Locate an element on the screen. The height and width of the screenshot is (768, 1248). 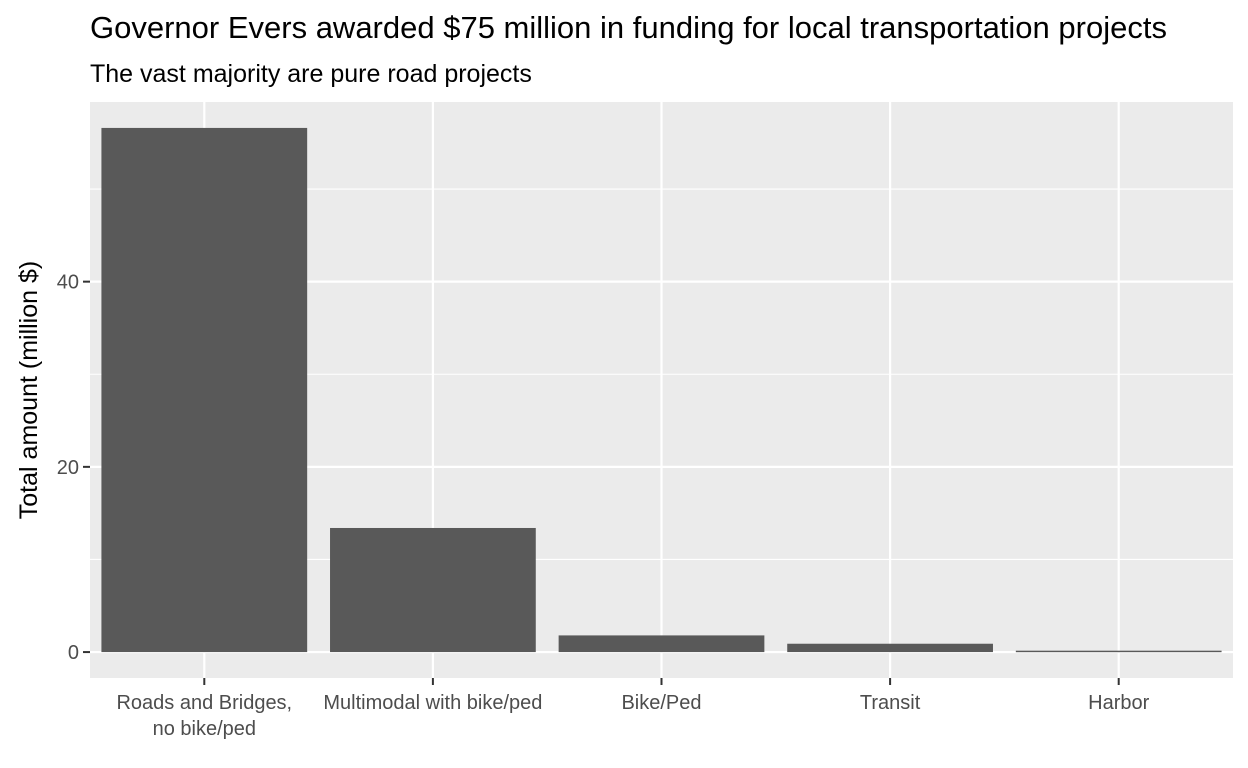
x-tick-label: no bike/ped is located at coordinates (204, 729).